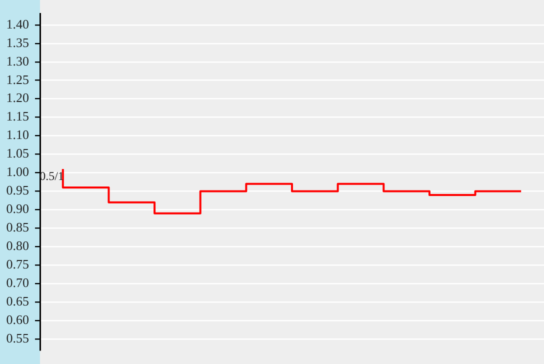 This screenshot has height=364, width=544. I want to click on y-tick-label: 0.70, so click(17, 282).